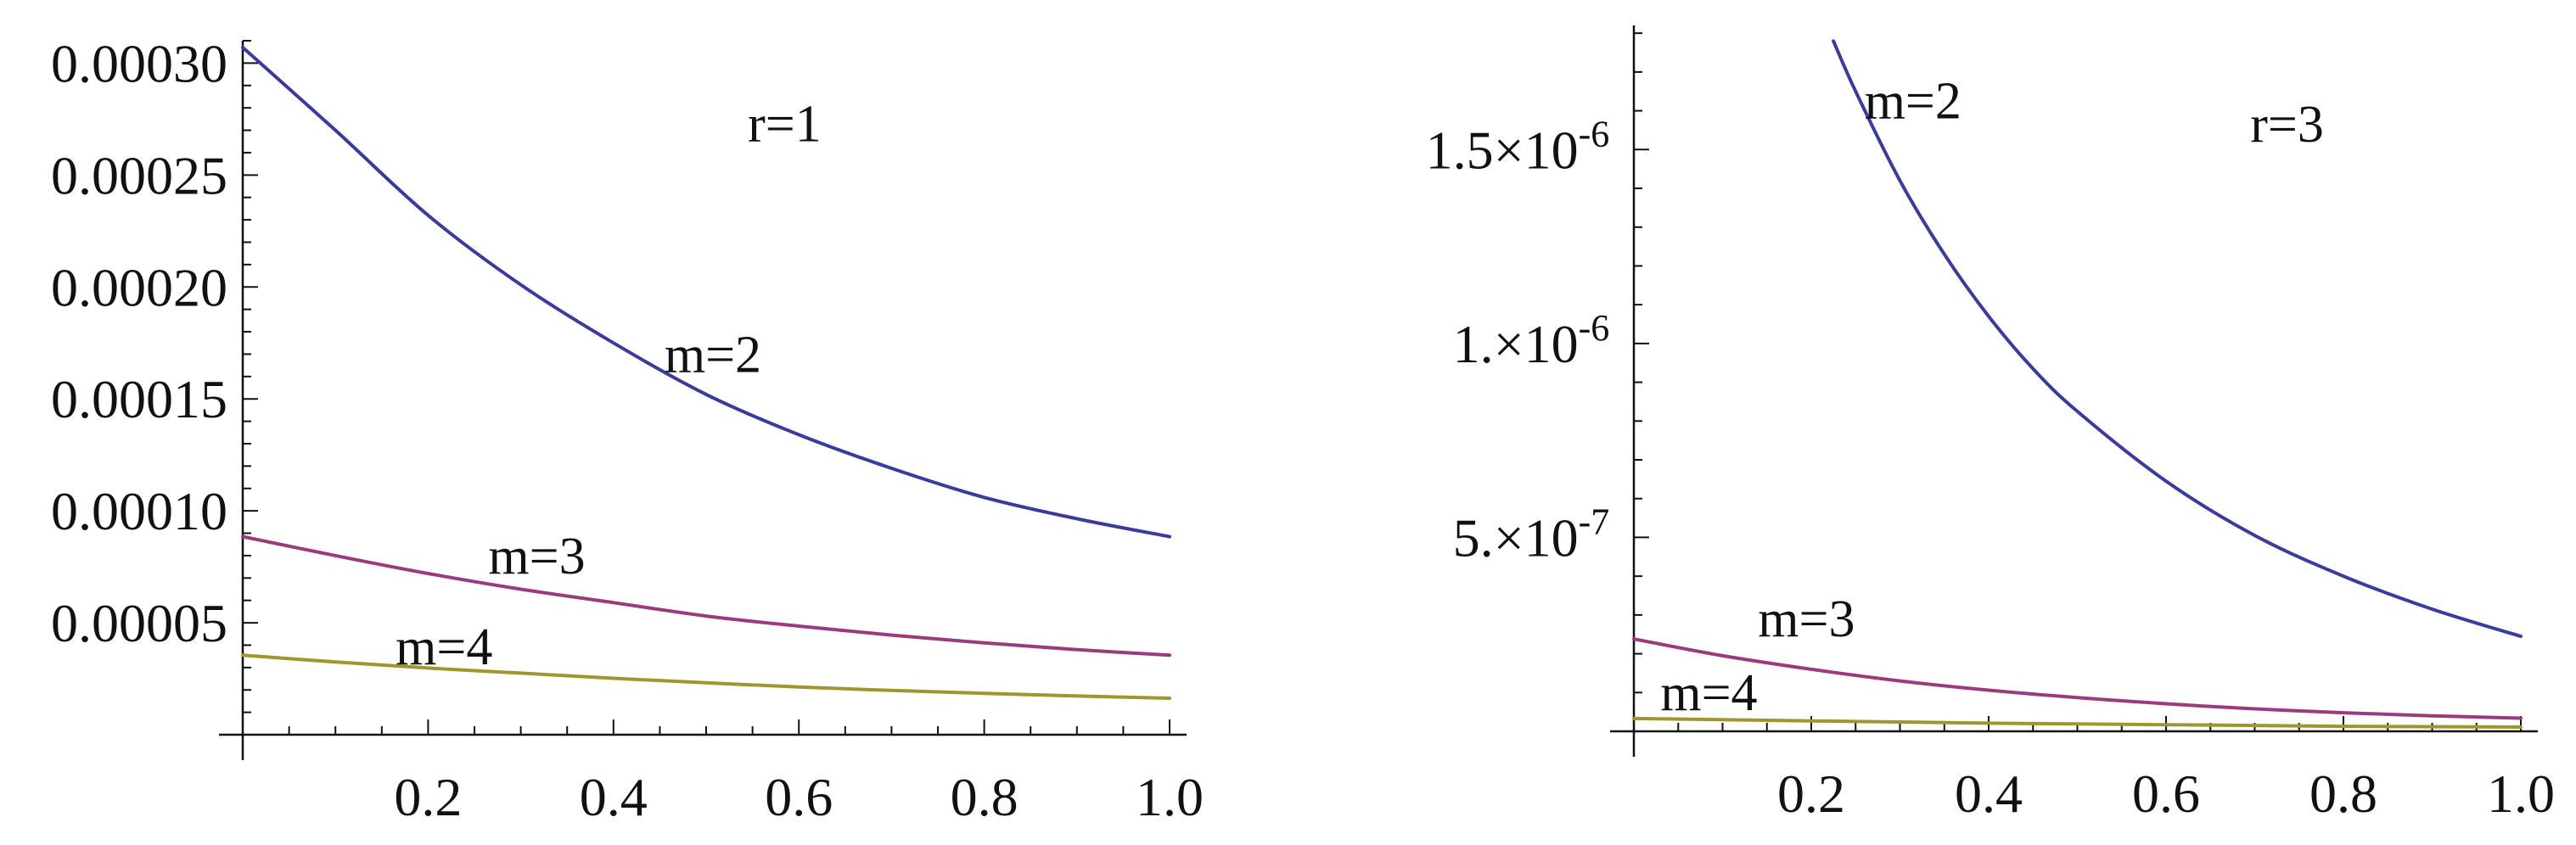 This screenshot has width=2576, height=845. What do you see at coordinates (1533, 534) in the screenshot?
I see `y-tick-label: 5.×10-7` at bounding box center [1533, 534].